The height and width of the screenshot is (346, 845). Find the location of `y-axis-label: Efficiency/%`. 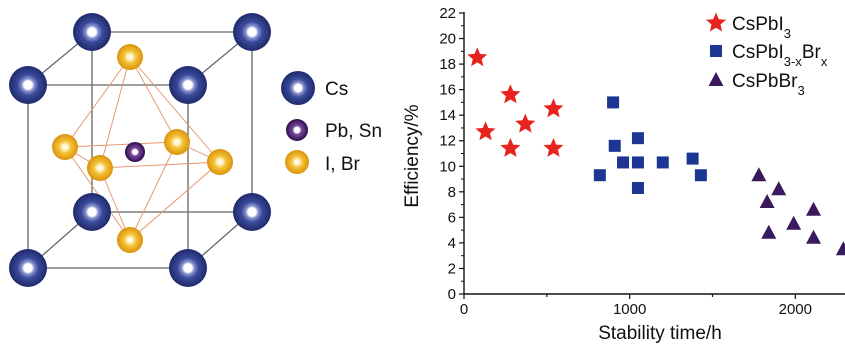

y-axis-label: Efficiency/% is located at coordinates (412, 155).